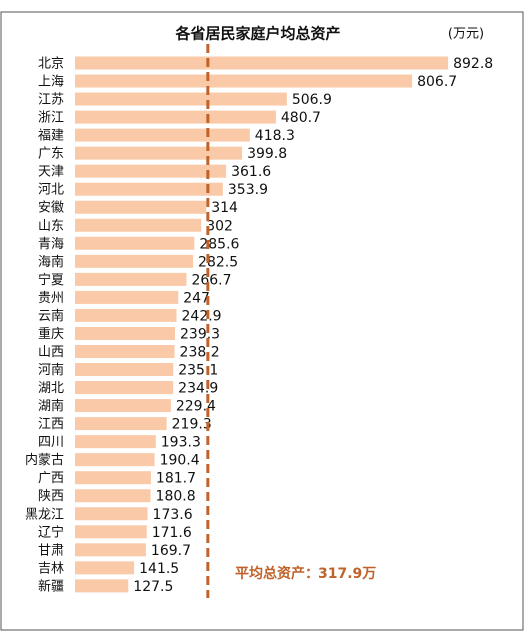 The image size is (524, 633). Describe the element at coordinates (51, 280) in the screenshot. I see `category-label: 宁夏` at that location.